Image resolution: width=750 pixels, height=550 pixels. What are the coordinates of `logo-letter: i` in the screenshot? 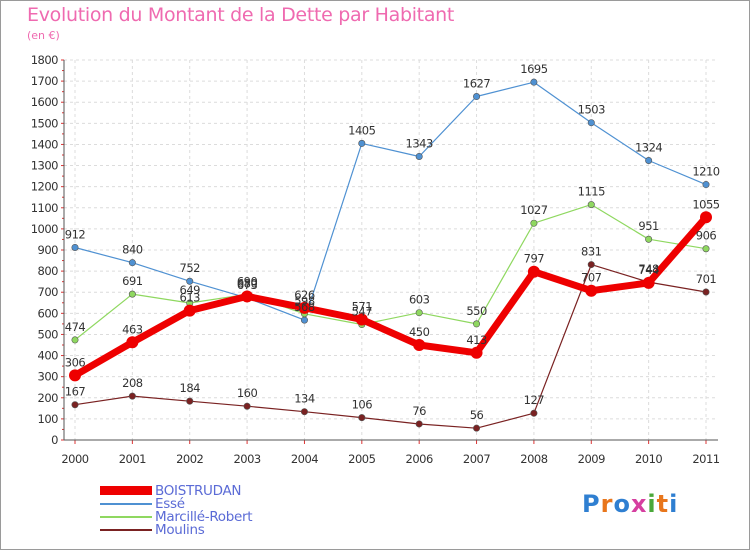 It's located at (652, 504).